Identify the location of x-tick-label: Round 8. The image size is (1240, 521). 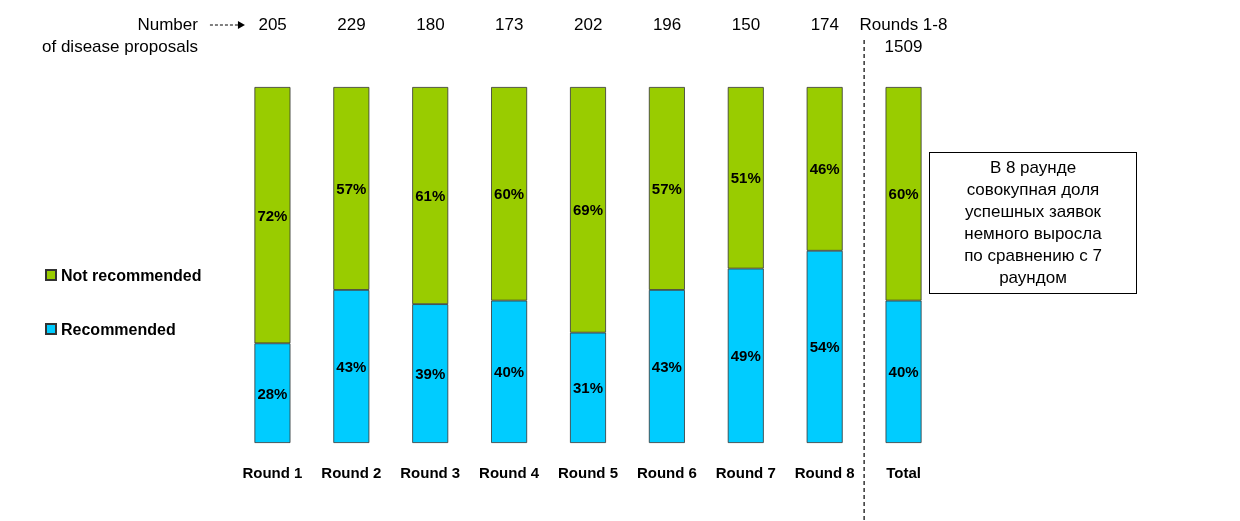
(824, 472).